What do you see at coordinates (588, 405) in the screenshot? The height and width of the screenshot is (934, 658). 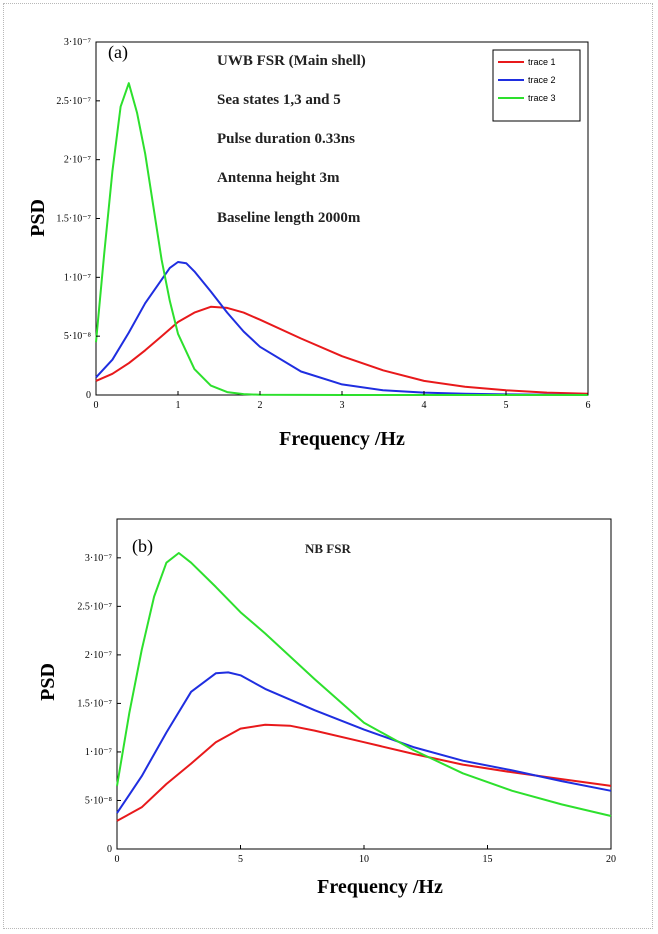 I see `x-tick-label-a: 6` at bounding box center [588, 405].